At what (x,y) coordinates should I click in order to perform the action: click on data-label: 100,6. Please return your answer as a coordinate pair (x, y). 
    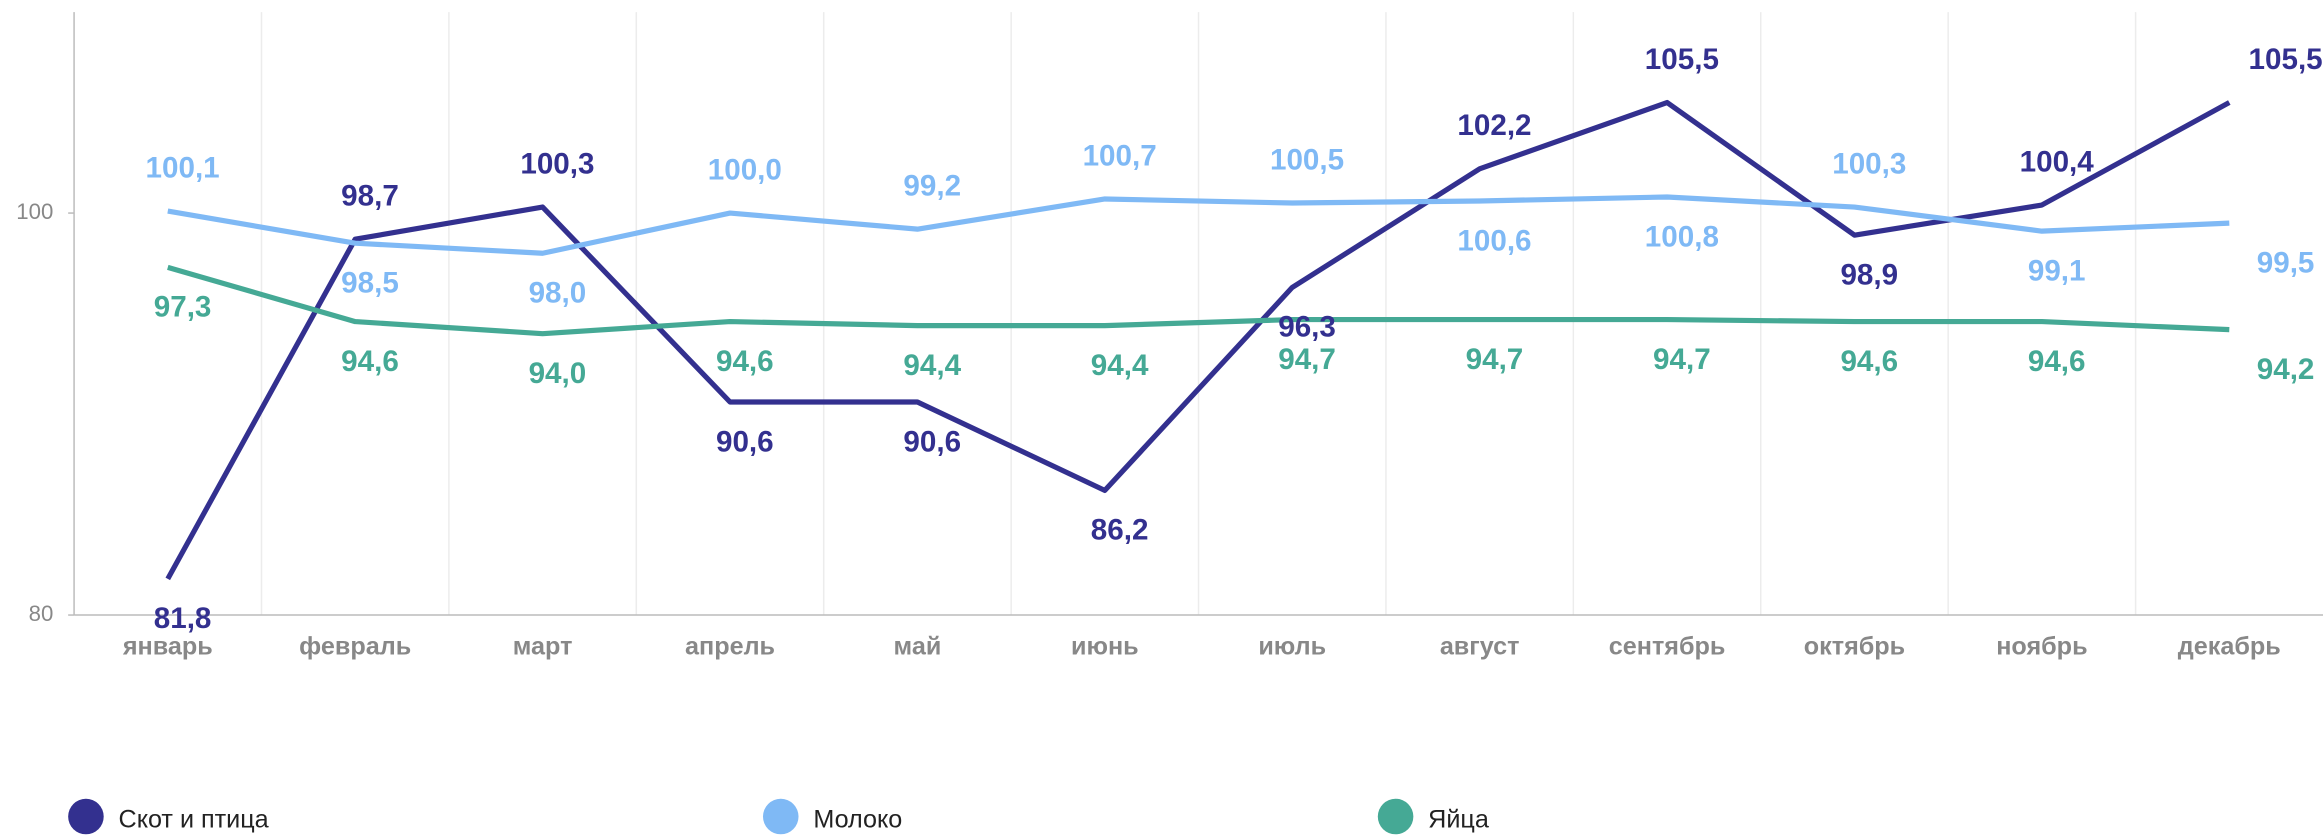
    Looking at the image, I should click on (1494, 240).